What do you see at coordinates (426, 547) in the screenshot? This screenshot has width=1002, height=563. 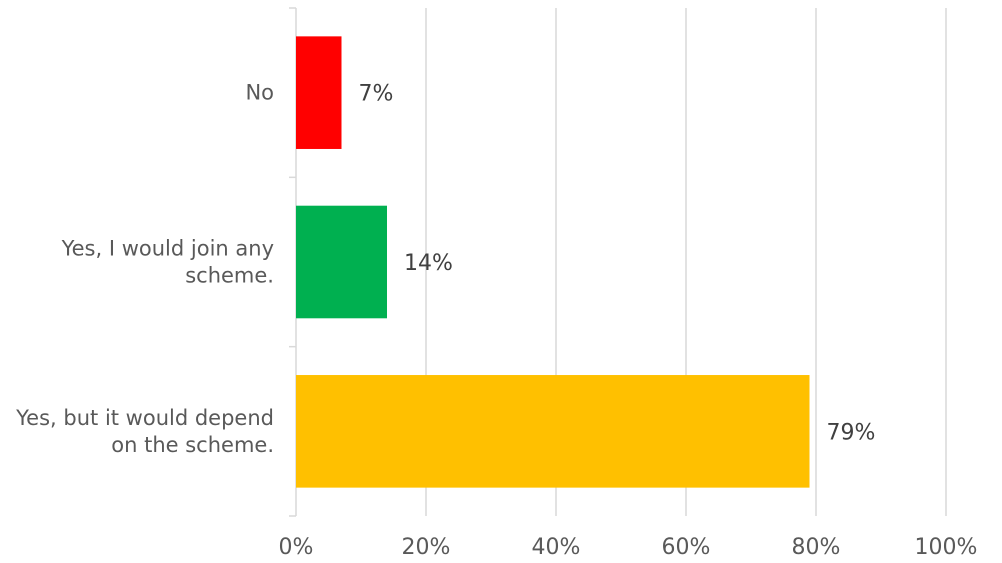 I see `x-tick-label-20: 20%` at bounding box center [426, 547].